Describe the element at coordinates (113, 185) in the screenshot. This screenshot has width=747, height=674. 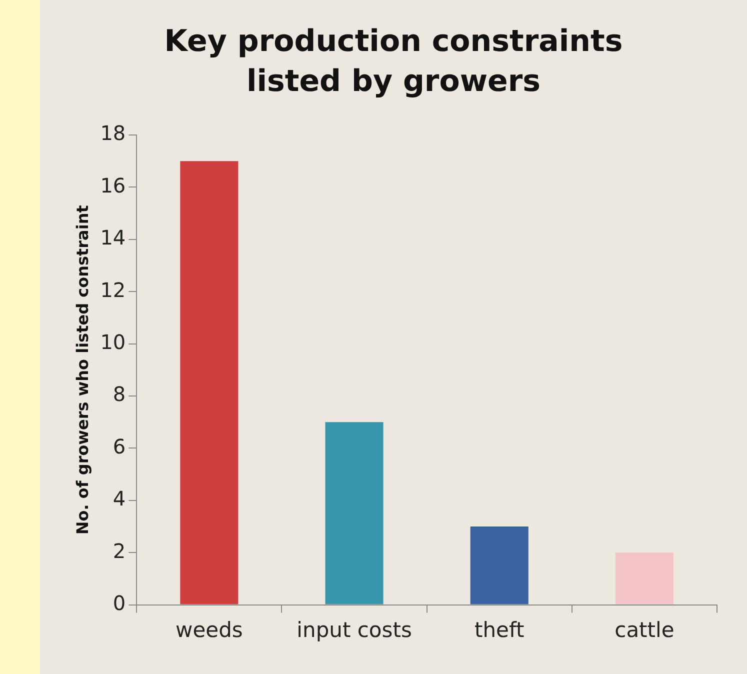
I see `y-tick-label: 16` at that location.